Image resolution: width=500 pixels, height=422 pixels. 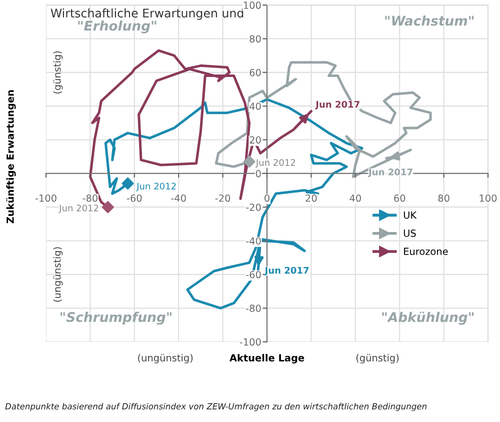 What do you see at coordinates (377, 359) in the screenshot?
I see `text: (günstig)` at bounding box center [377, 359].